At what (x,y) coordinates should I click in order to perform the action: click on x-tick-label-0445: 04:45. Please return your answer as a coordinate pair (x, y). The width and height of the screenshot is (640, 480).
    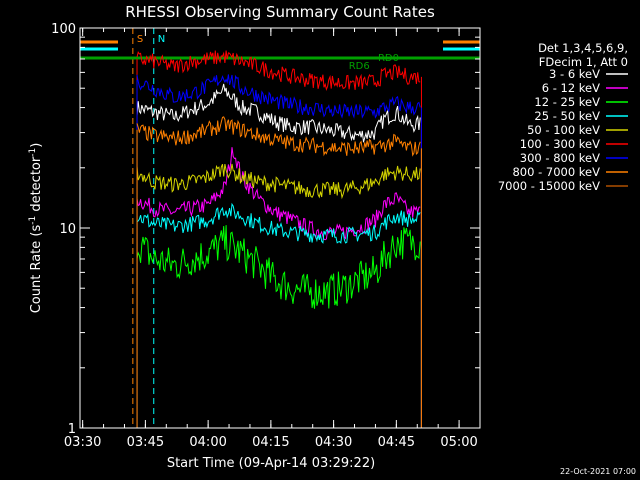
    Looking at the image, I should click on (396, 442).